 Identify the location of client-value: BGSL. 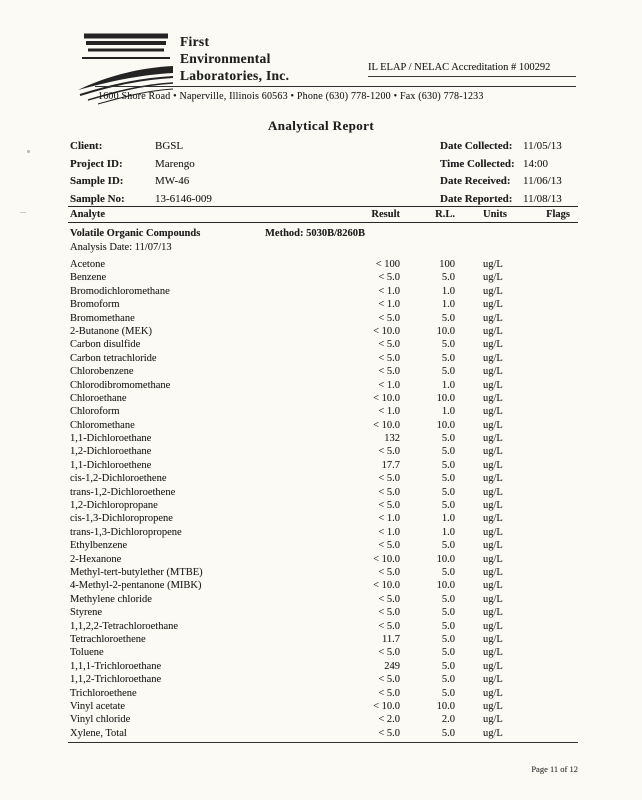
(169, 146).